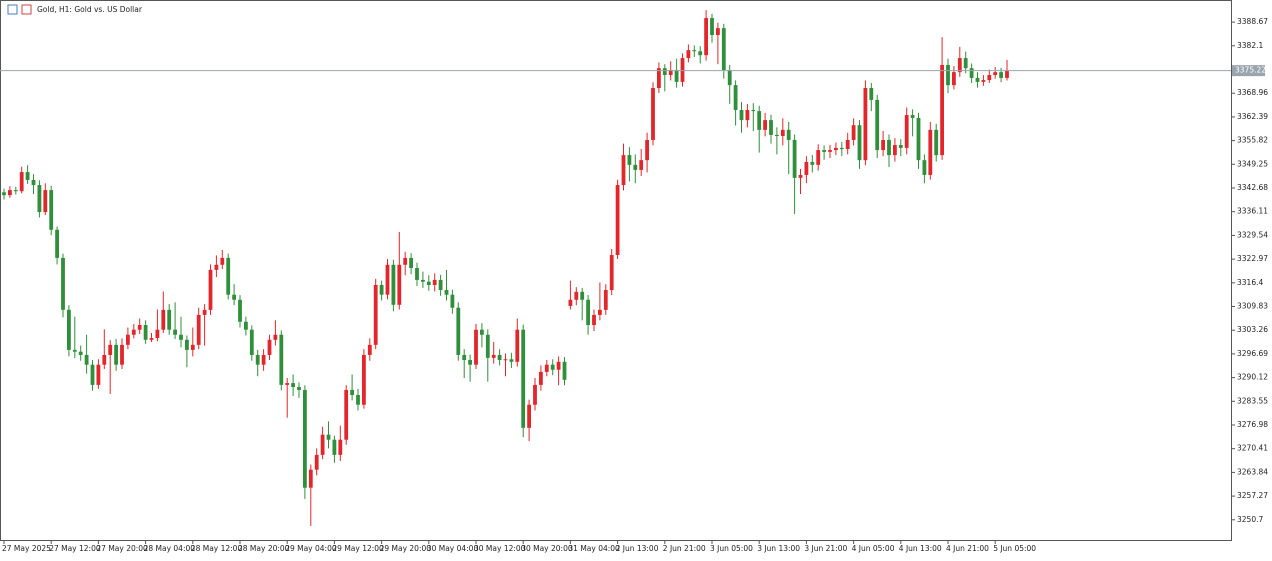 Image resolution: width=1272 pixels, height=561 pixels. I want to click on y-tick-label: 3349.25, so click(1252, 163).